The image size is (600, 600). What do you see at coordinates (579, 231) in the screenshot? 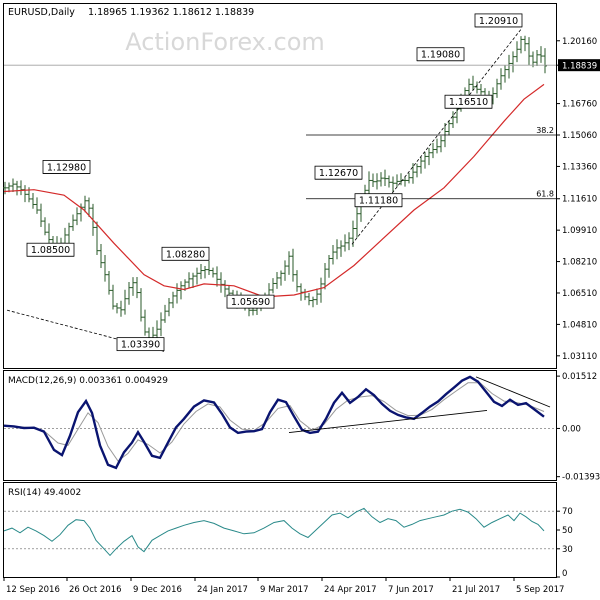
I see `price-tick-label: 1.09910` at bounding box center [579, 231].